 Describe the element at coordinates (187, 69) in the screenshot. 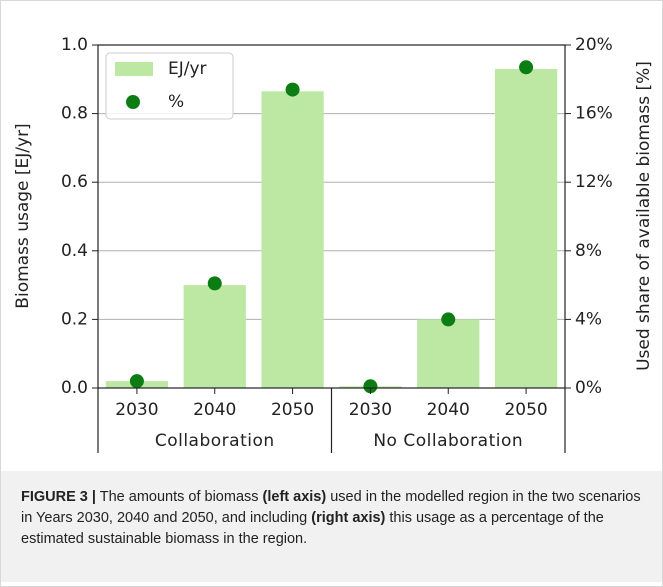

I see `legend-label: EJ/yr` at that location.